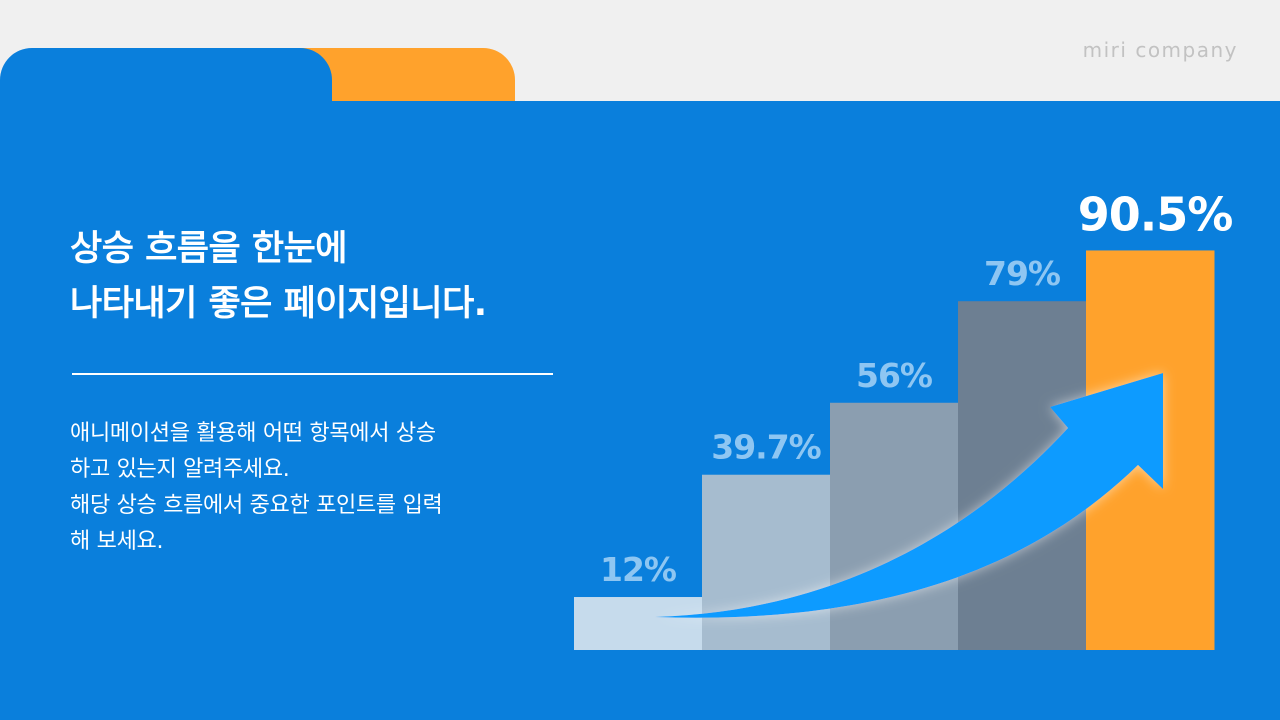  Describe the element at coordinates (1022, 273) in the screenshot. I see `bar-label-4: 79%` at that location.